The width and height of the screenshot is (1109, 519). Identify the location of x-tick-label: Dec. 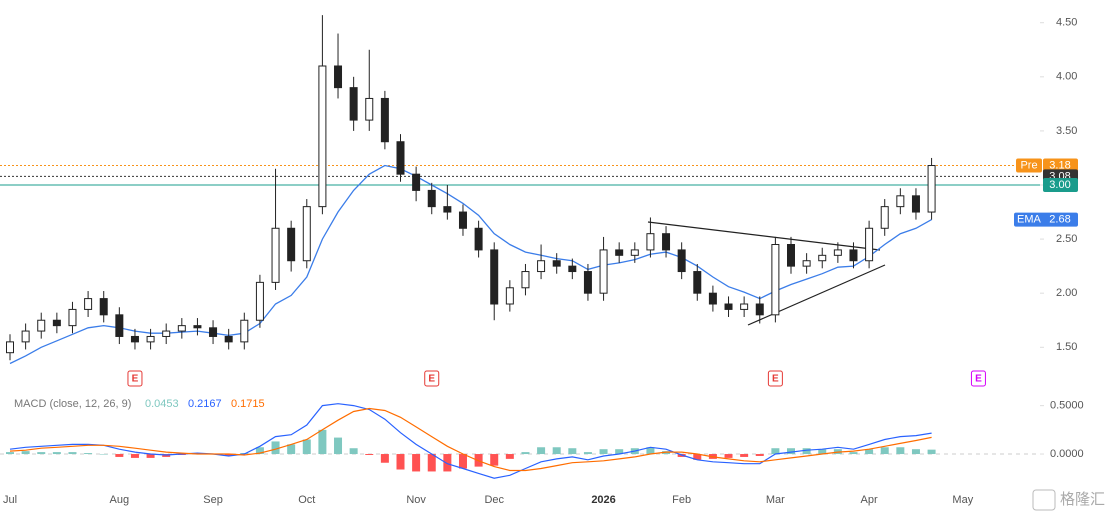
(494, 500).